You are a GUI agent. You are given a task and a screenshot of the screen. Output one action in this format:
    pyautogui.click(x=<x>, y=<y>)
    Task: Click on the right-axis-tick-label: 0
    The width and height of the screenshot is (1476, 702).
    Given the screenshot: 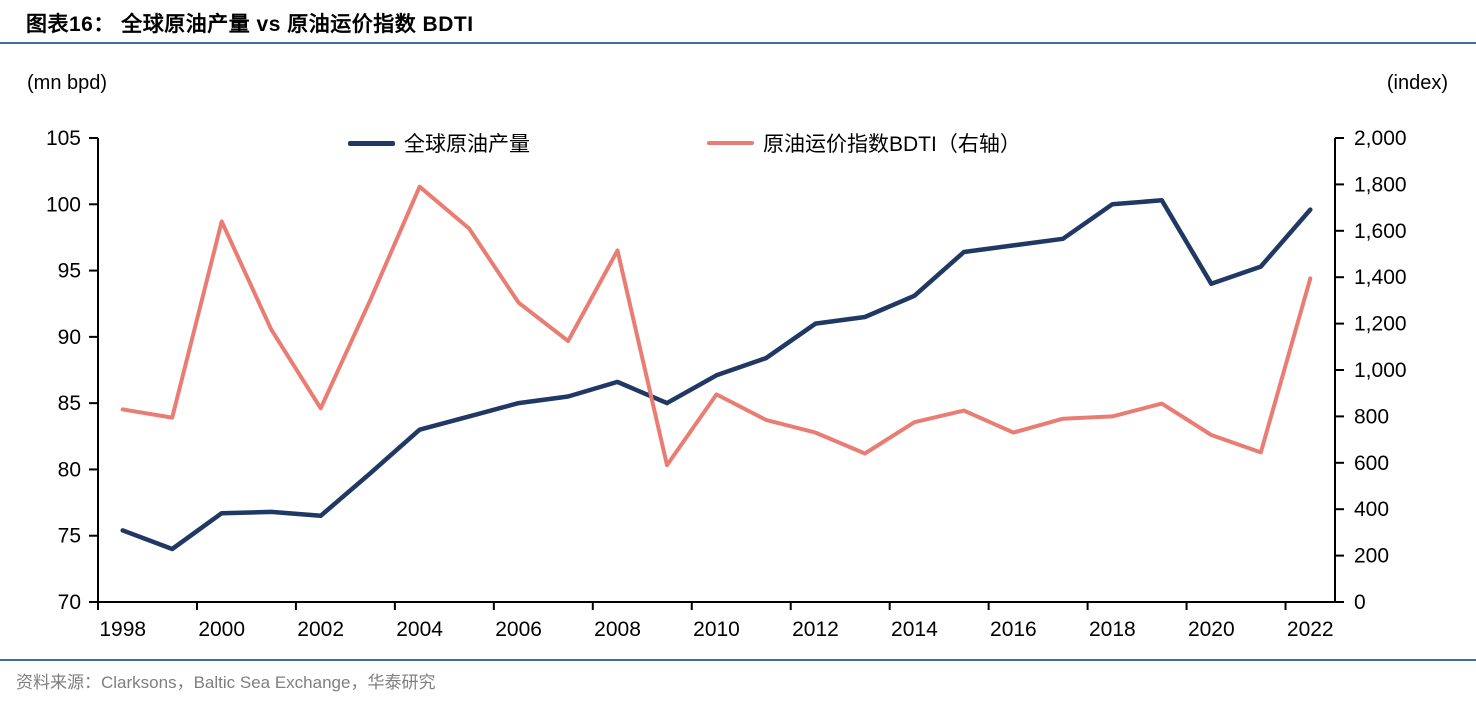 What is the action you would take?
    pyautogui.click(x=1360, y=602)
    